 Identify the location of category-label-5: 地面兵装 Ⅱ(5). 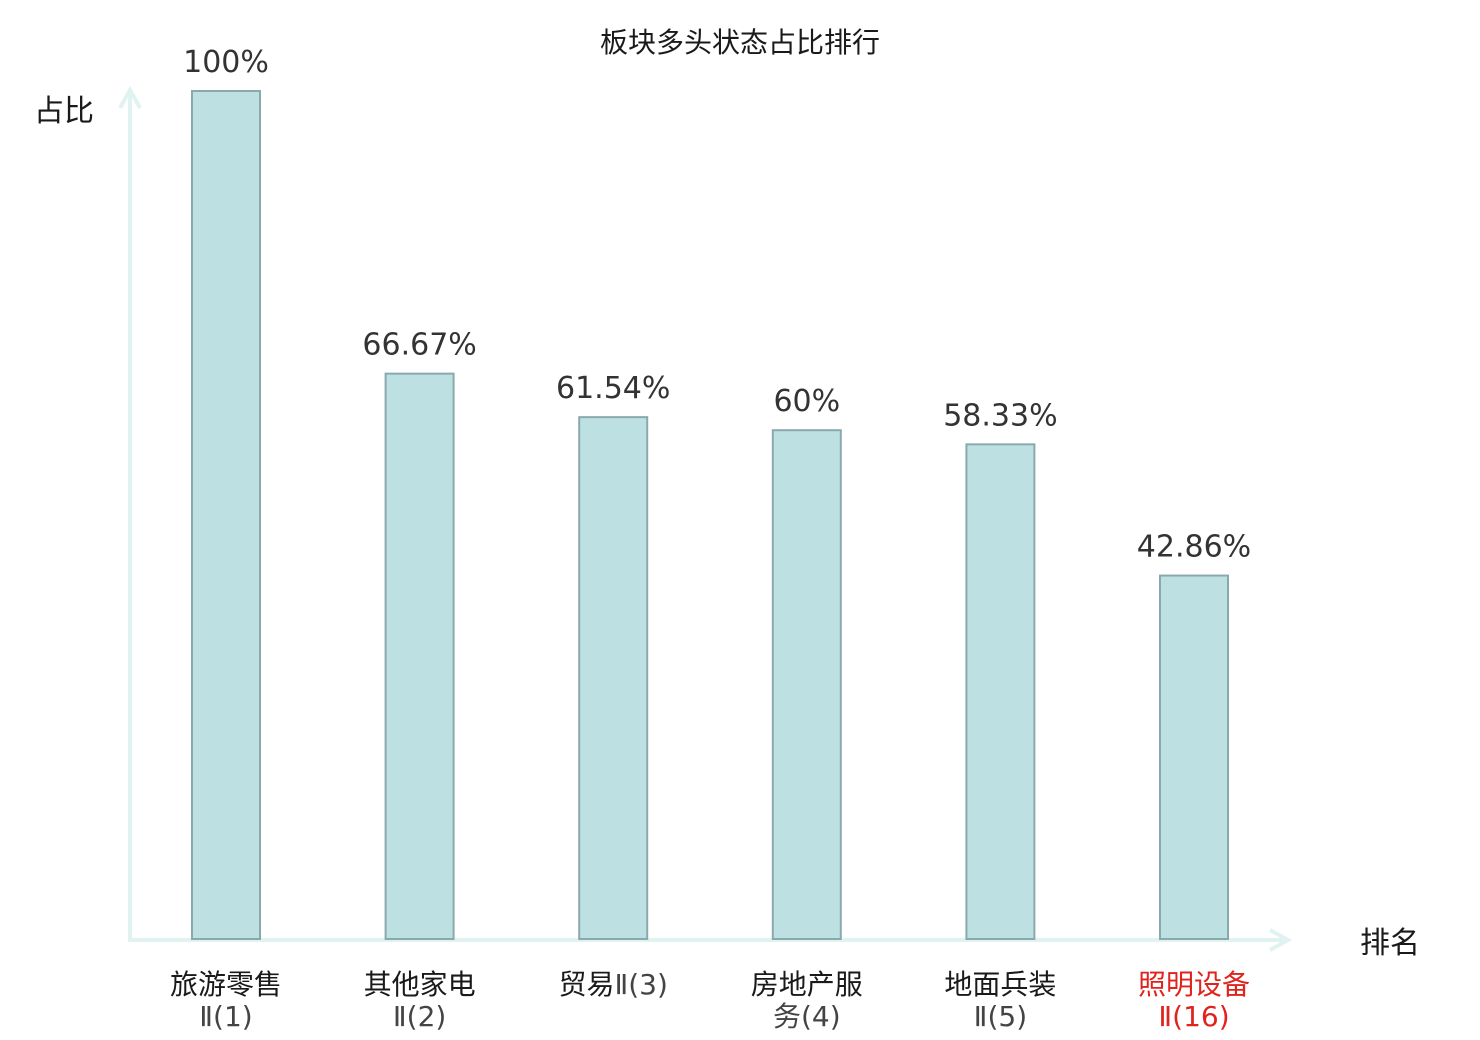
(1000, 1000).